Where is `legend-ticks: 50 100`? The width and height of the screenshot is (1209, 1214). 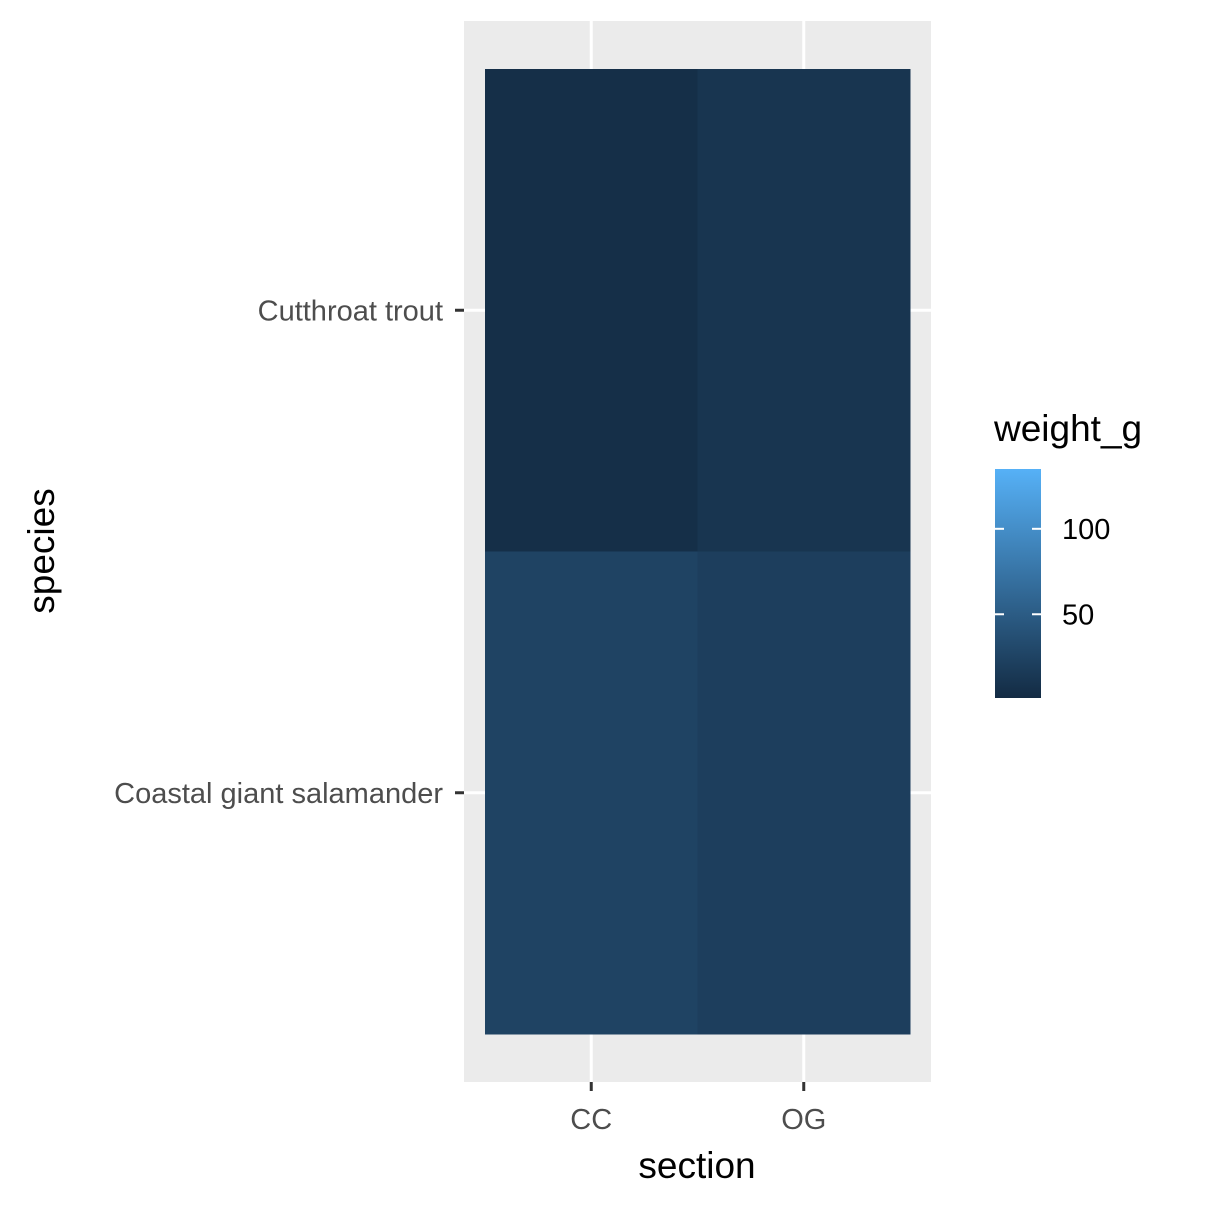
legend-ticks: 50 100 is located at coordinates (1052, 572).